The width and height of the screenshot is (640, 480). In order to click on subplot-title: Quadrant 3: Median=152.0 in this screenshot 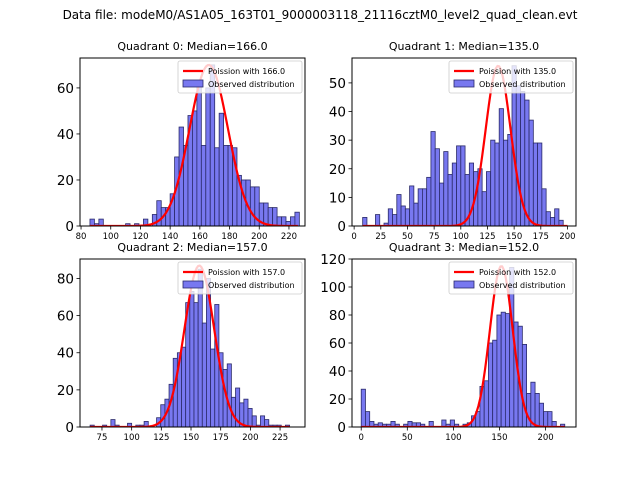, I will do `click(464, 247)`.